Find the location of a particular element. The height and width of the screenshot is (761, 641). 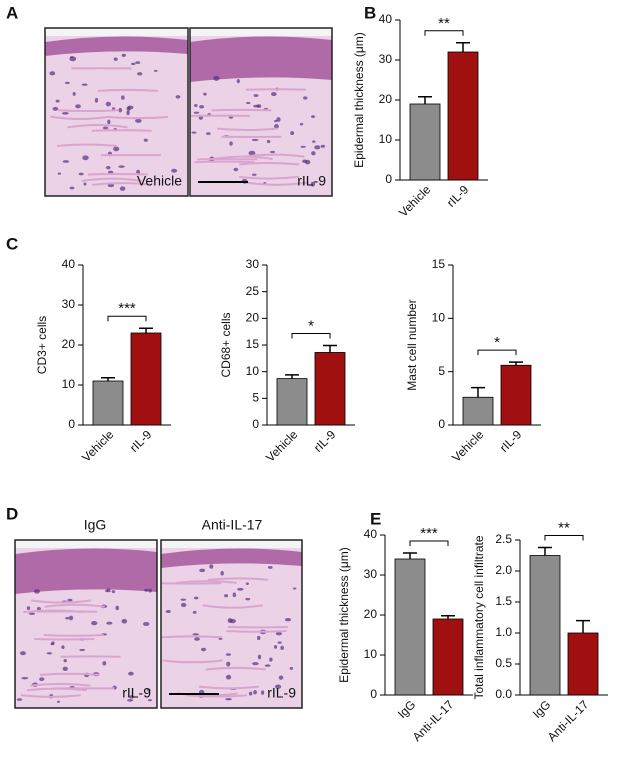

y-tick-label: 0 is located at coordinates (71, 424).